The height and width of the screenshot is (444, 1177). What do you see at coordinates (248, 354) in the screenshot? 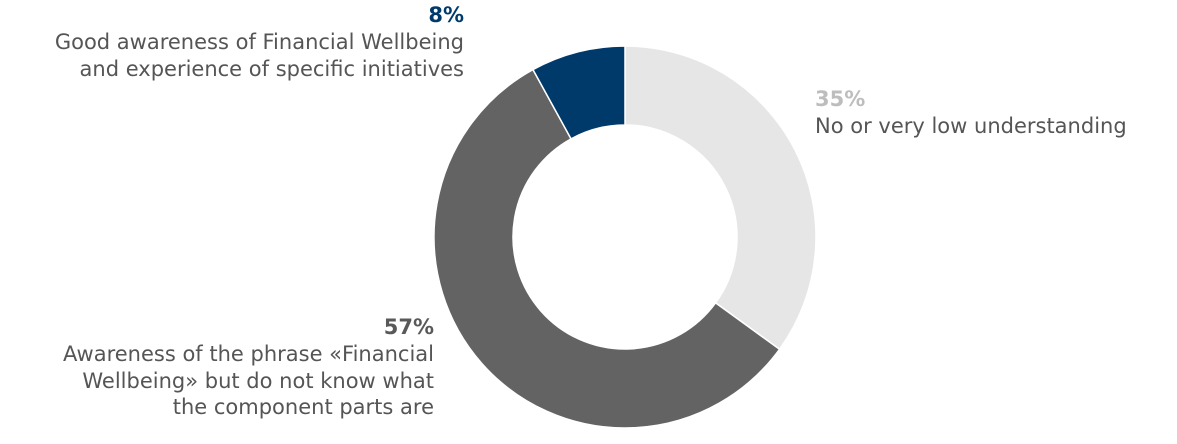
I see `description-line: Awareness of the phrase «Financial` at bounding box center [248, 354].